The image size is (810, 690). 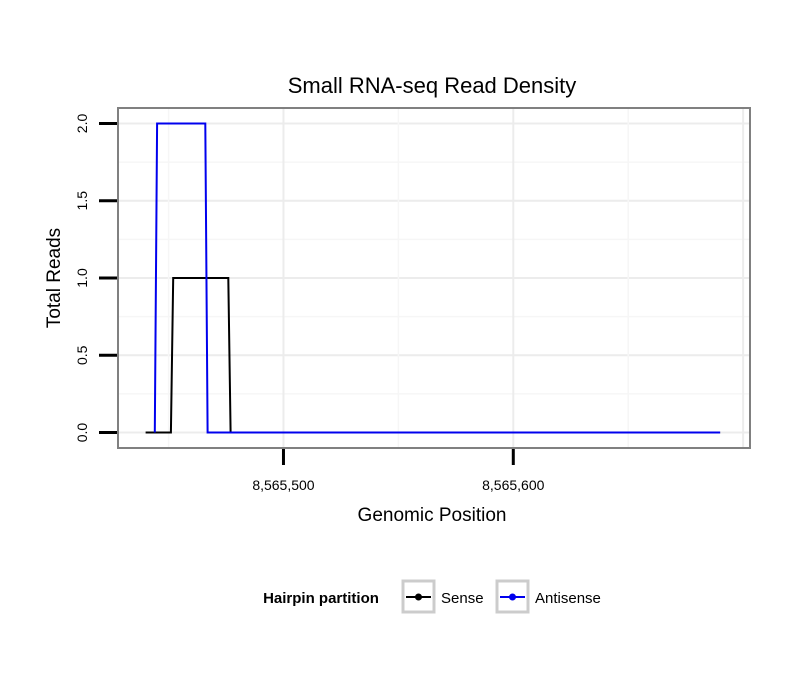 What do you see at coordinates (82, 355) in the screenshot?
I see `y-tick-label: 0.5` at bounding box center [82, 355].